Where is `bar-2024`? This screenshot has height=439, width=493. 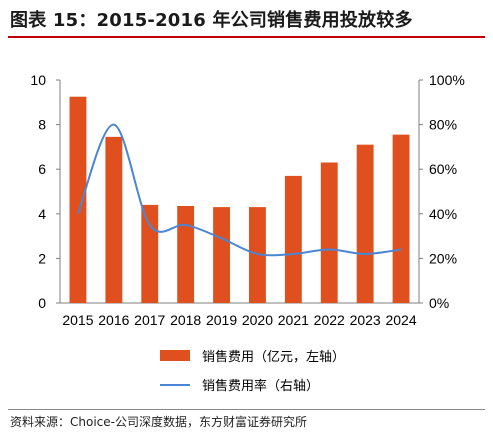 bar-2024 is located at coordinates (401, 218).